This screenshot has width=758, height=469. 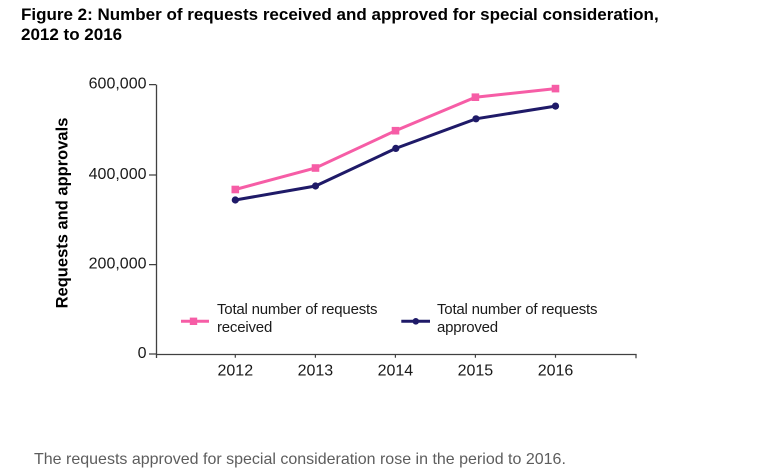 What do you see at coordinates (236, 370) in the screenshot?
I see `svg-text: 2012` at bounding box center [236, 370].